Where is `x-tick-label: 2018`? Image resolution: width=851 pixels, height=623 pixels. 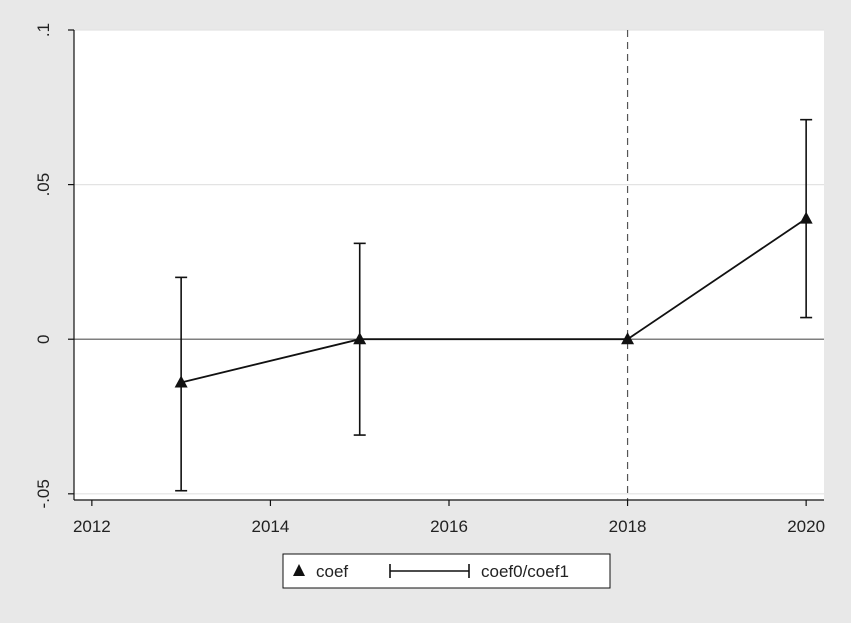
x-tick-label: 2018 is located at coordinates (628, 526).